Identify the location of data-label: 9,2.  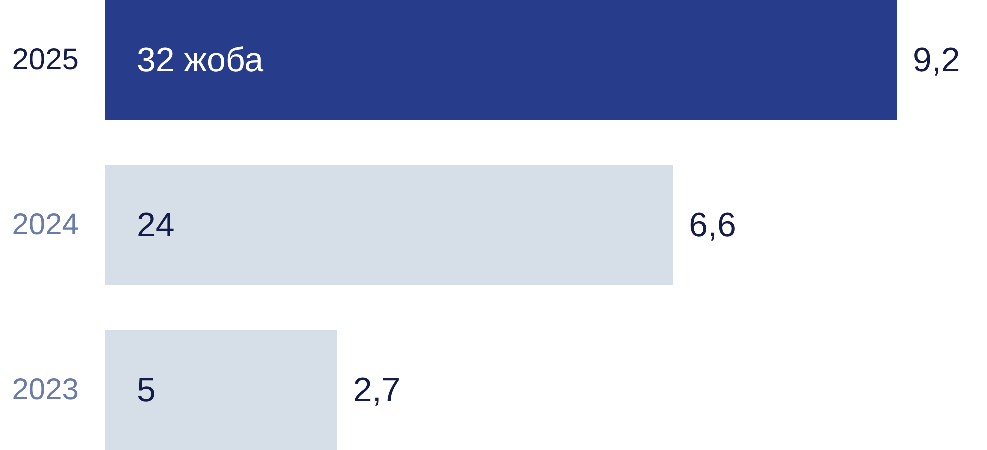
(936, 61).